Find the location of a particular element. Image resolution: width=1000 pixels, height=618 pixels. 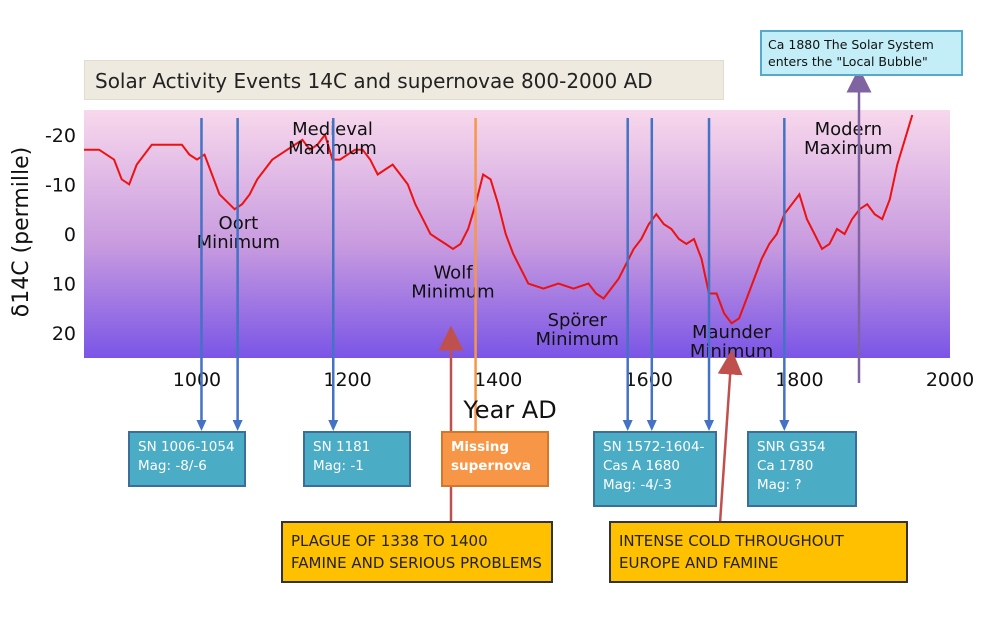

callout-missing-supernova: Missing supernova is located at coordinates (495, 459).